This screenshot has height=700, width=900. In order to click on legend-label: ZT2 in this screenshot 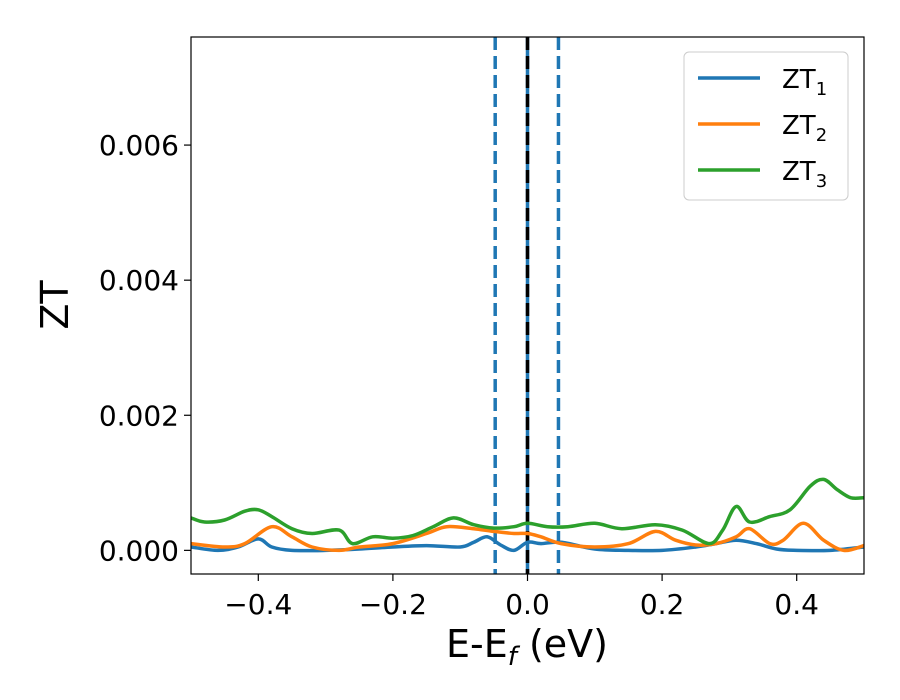, I will do `click(804, 128)`.